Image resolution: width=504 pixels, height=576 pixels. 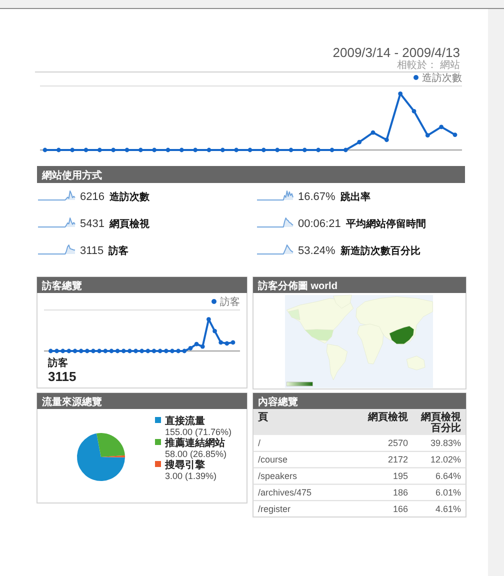 I want to click on text: 6216, so click(x=92, y=197).